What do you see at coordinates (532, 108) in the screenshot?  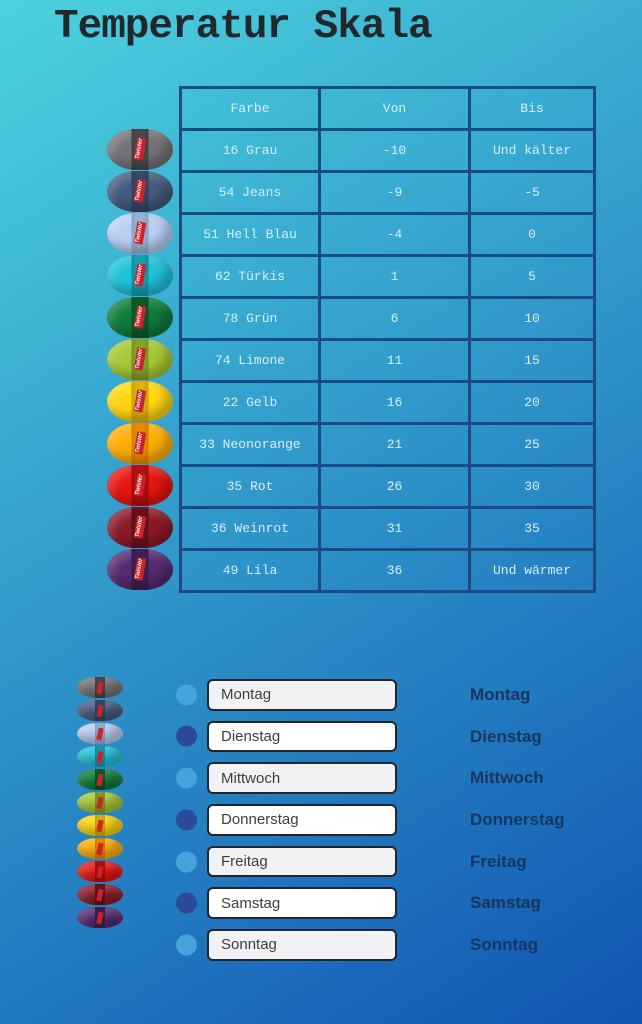 I see `header-bis: Bis` at bounding box center [532, 108].